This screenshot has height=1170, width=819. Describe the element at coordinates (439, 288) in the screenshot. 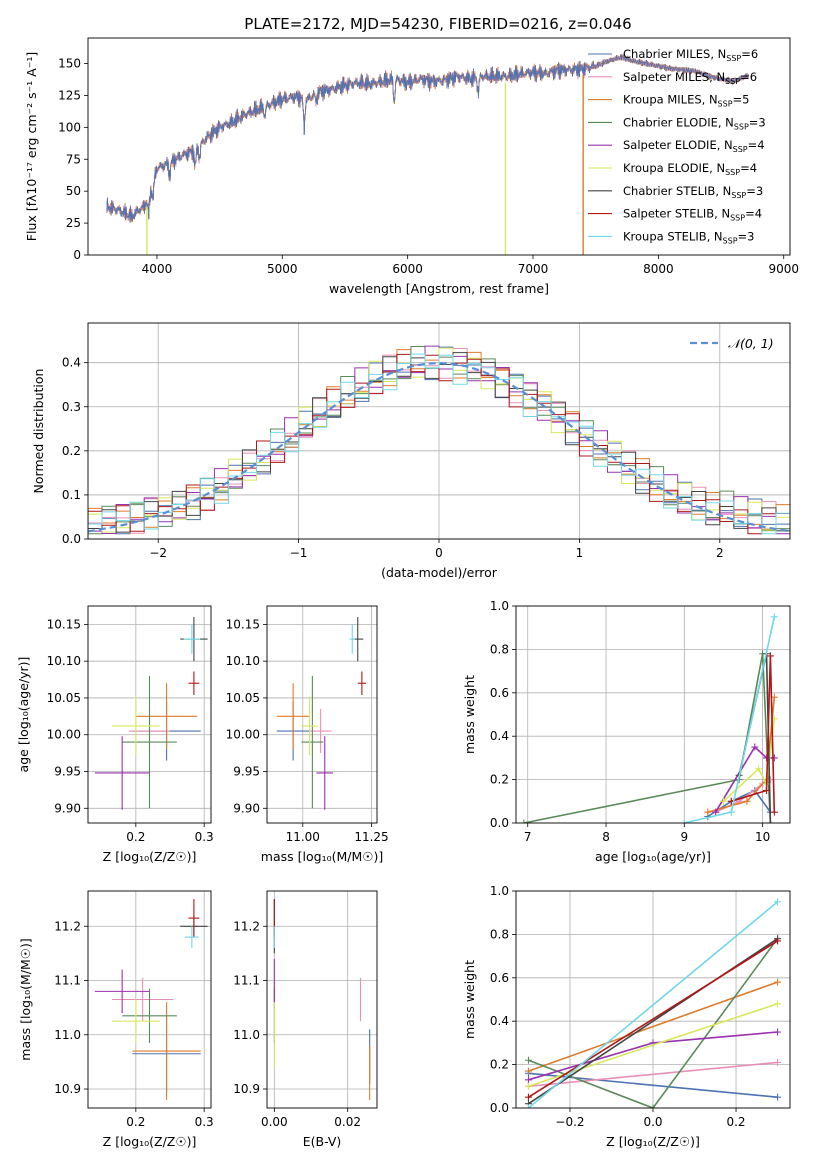

I see `x-axis-label: wavelength [Angstrom, rest frame]` at that location.